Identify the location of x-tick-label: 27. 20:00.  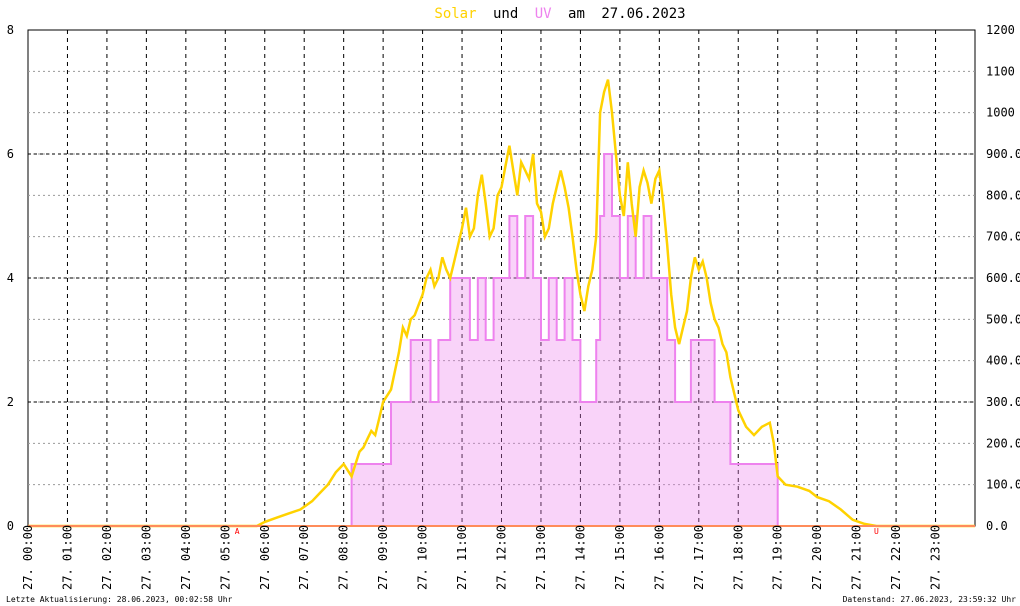
(817, 557).